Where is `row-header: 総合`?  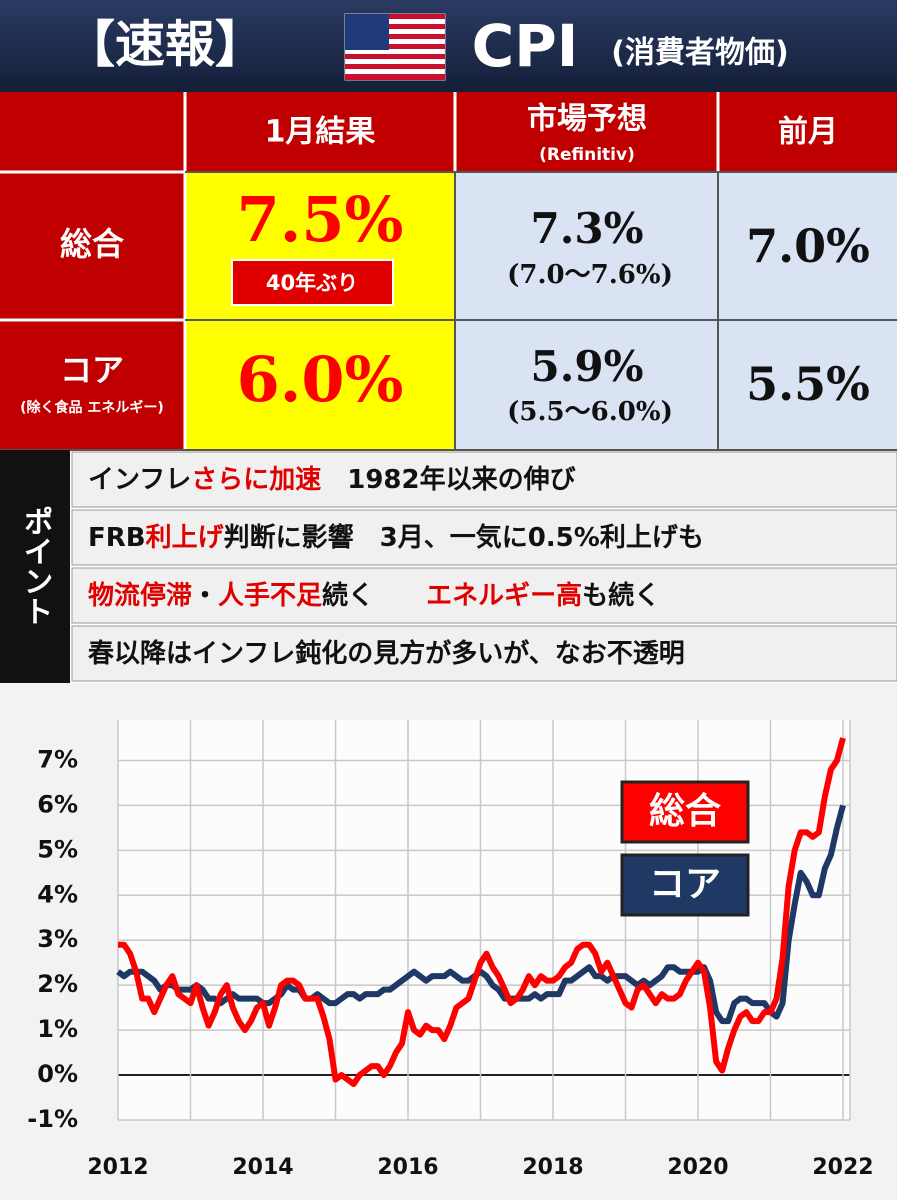
row-header: 総合 is located at coordinates (92, 244).